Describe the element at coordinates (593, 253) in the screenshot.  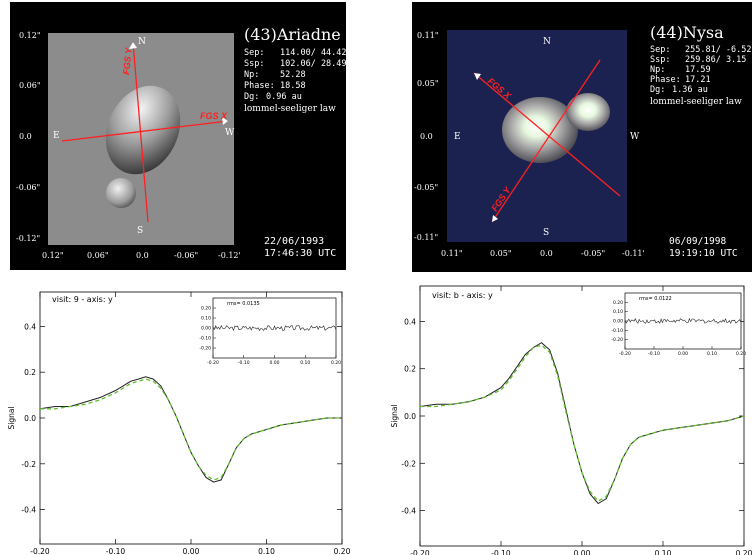
I see `x-tick-label: -0.05"` at that location.